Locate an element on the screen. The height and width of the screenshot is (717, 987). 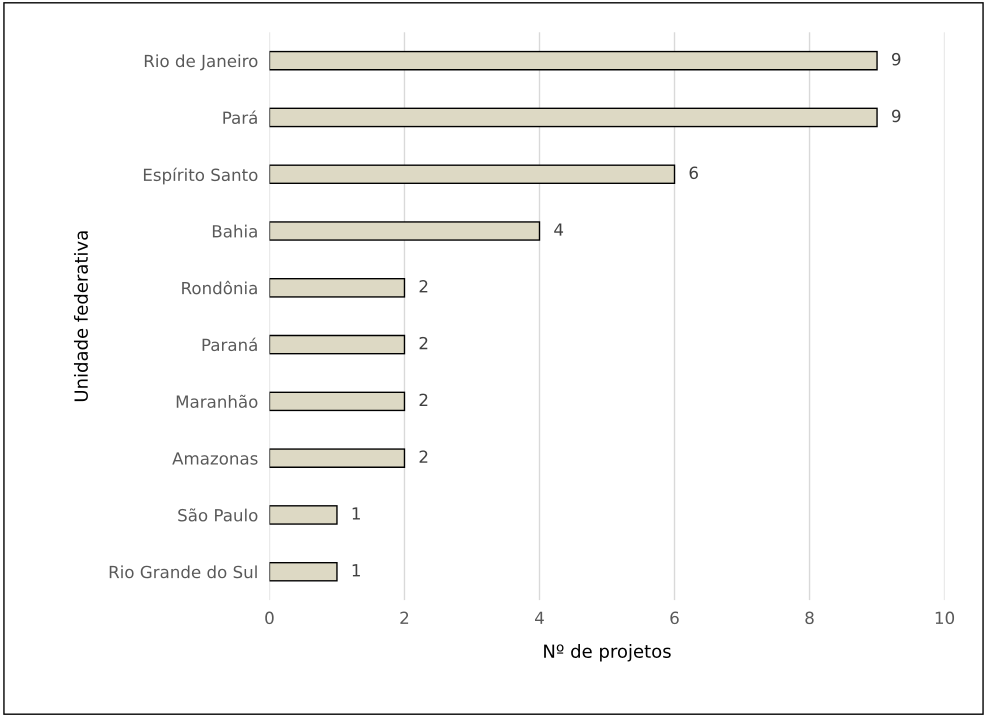
x-tick-label: 10 is located at coordinates (945, 618).